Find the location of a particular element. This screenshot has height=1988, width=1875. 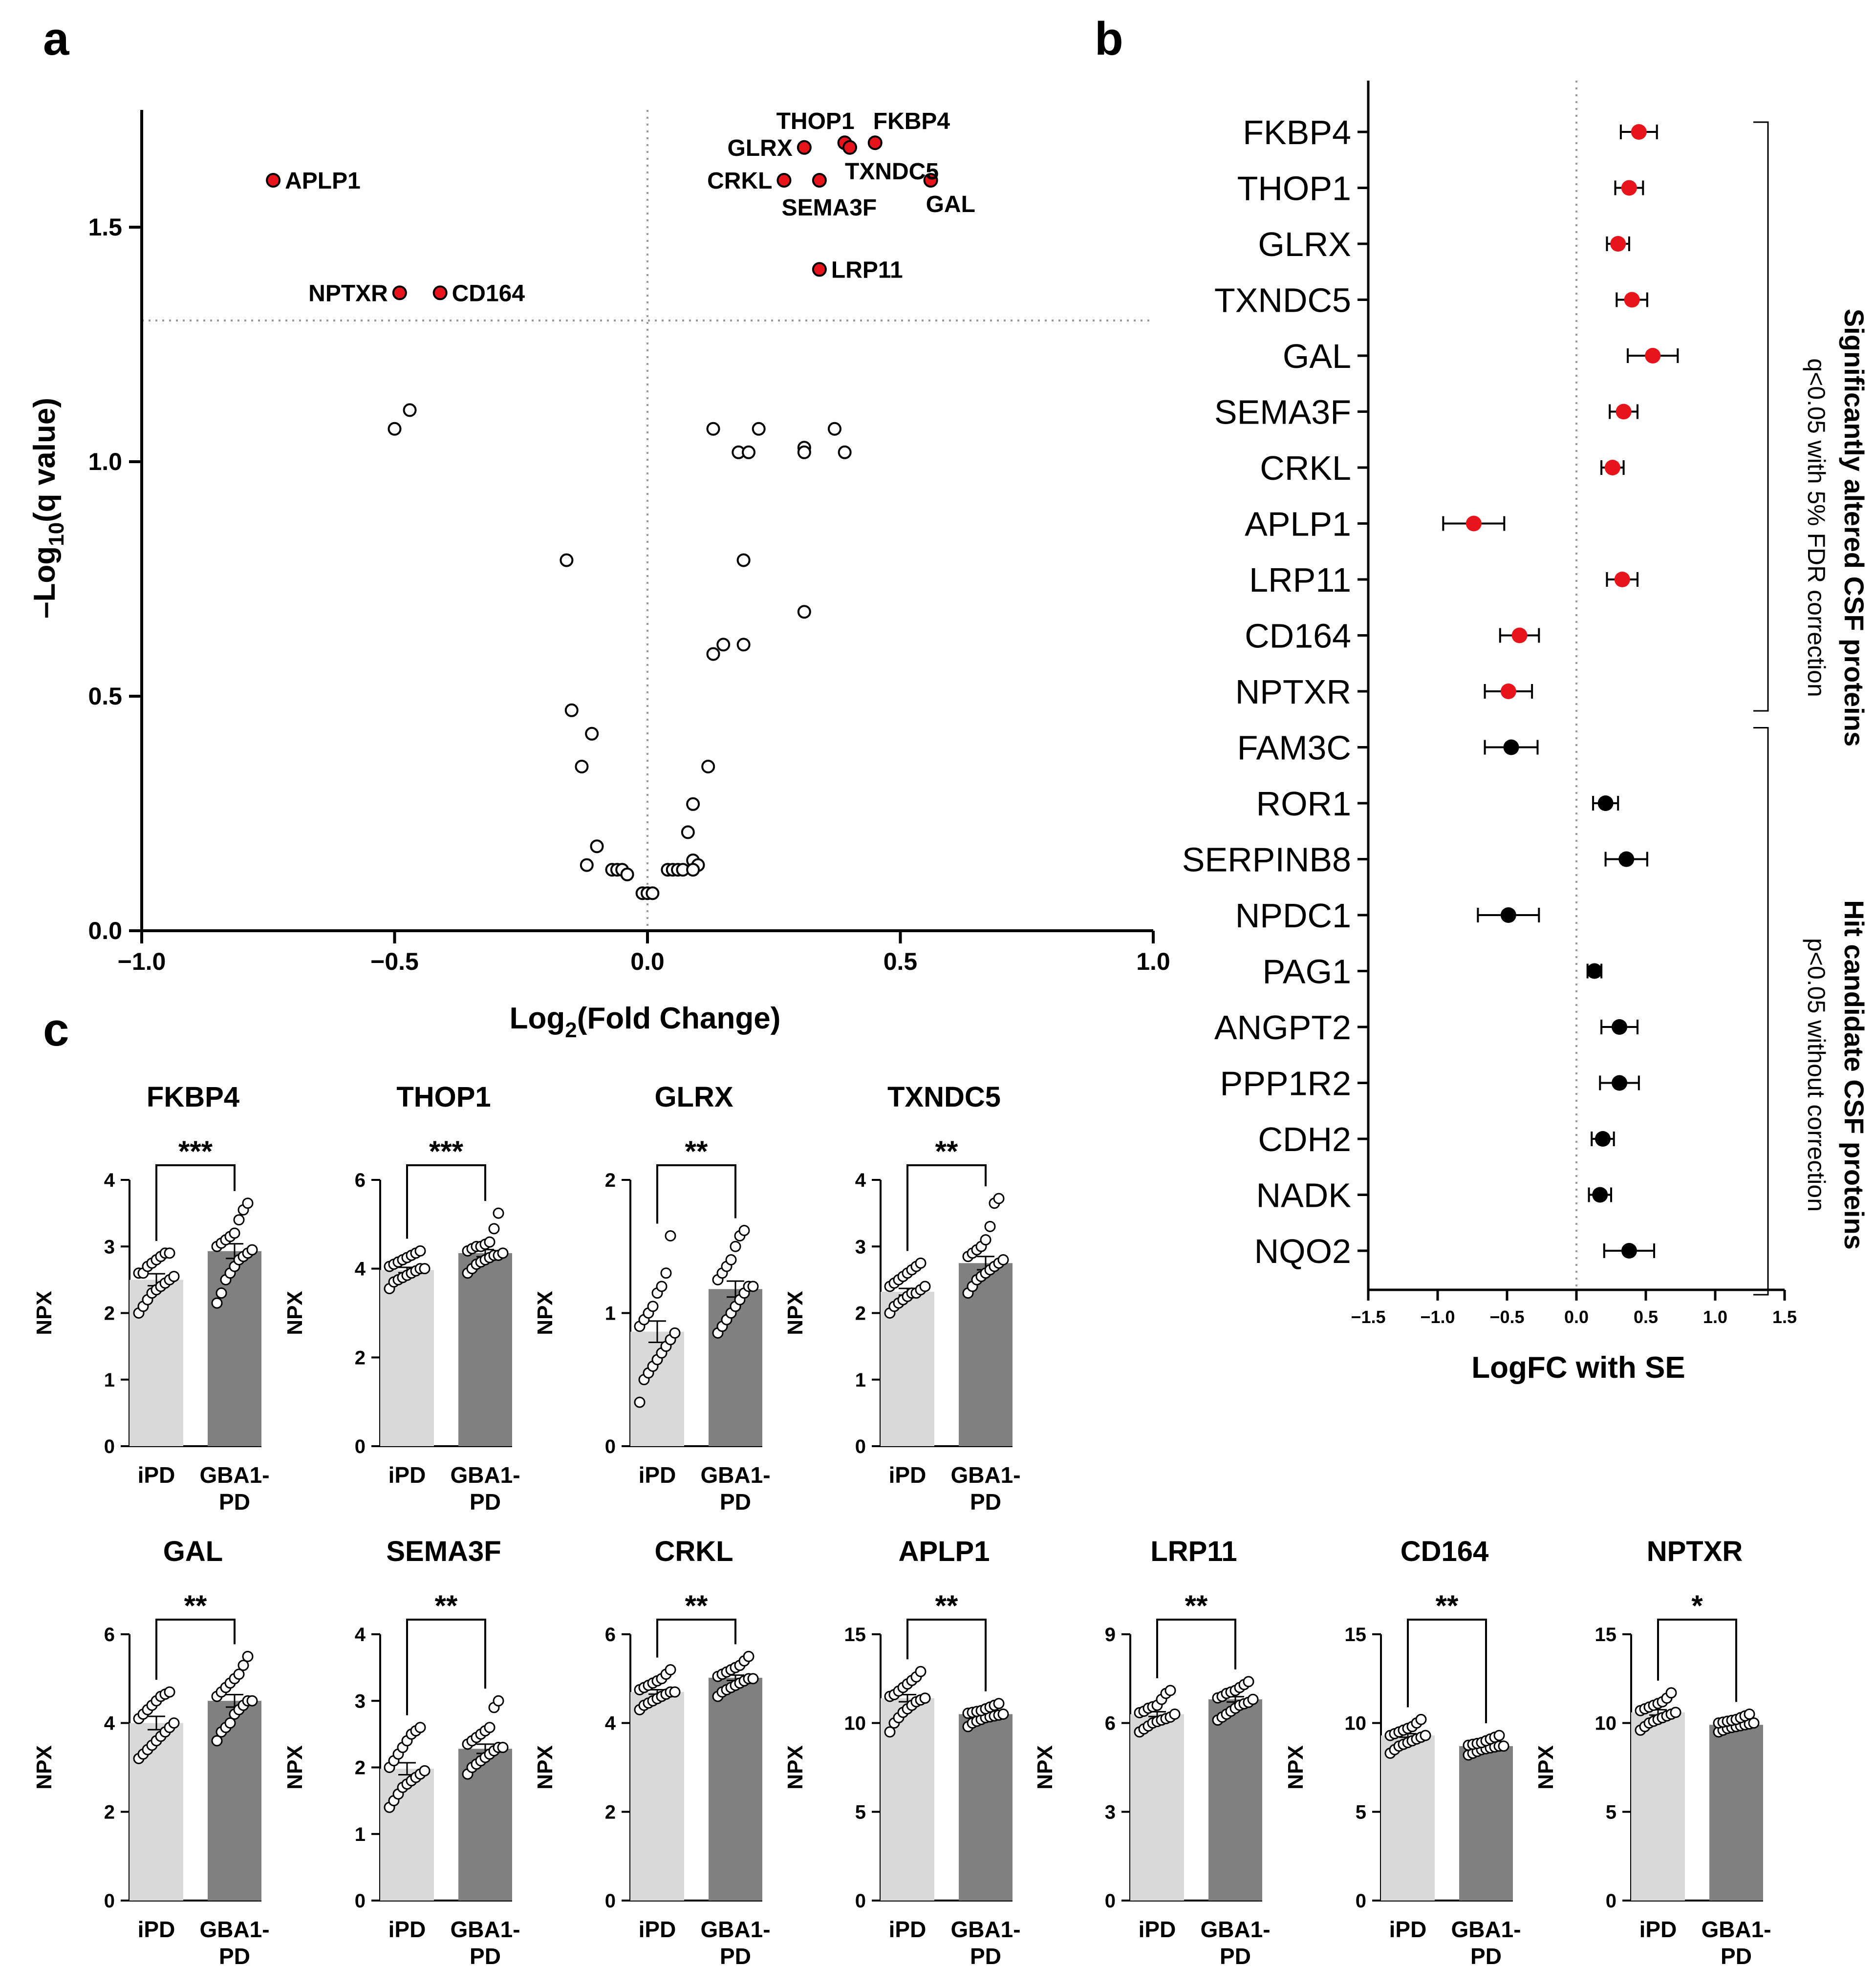

row-label-fkbp4: FKBP4 is located at coordinates (1297, 132).